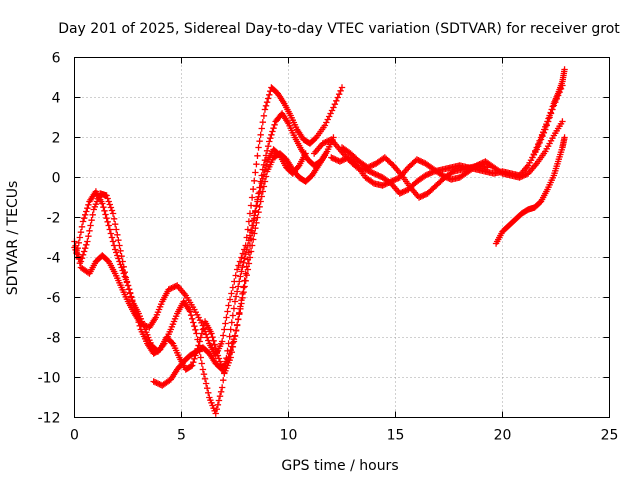 The image size is (640, 480). What do you see at coordinates (610, 436) in the screenshot?
I see `x-tick-label: 25` at bounding box center [610, 436].